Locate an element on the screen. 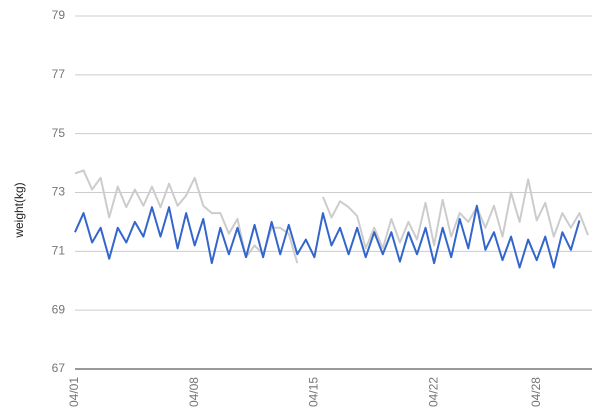 The height and width of the screenshot is (415, 601). x-tick-label: 04/08 is located at coordinates (194, 392).